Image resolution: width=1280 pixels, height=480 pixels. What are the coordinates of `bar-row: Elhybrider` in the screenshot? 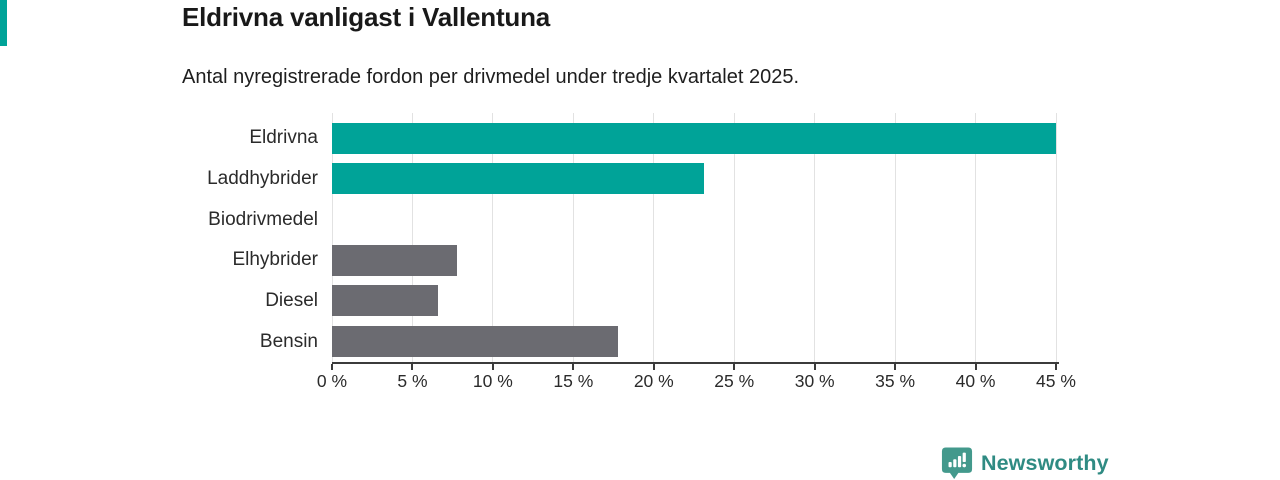 It's located at (528, 260).